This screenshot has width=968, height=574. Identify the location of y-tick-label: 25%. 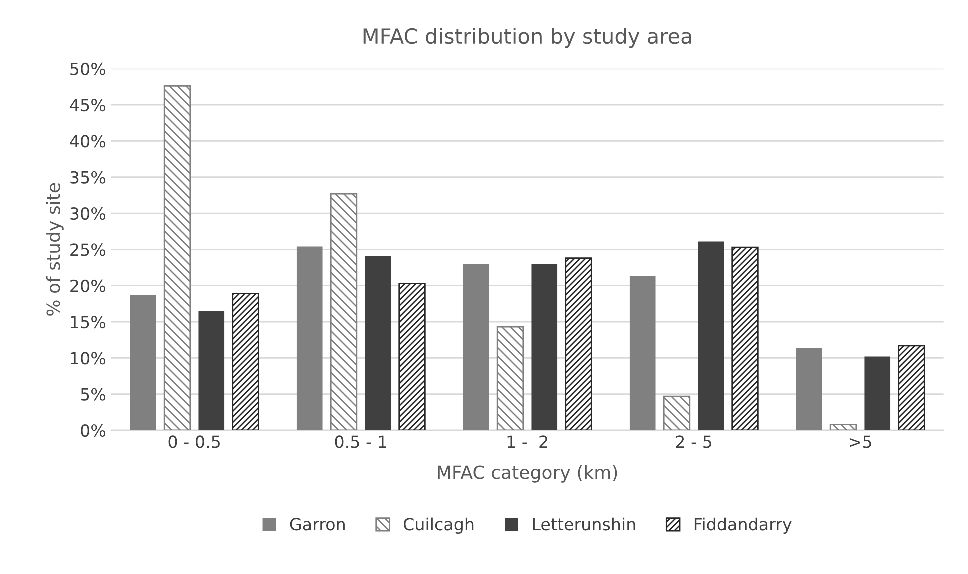
(88, 250).